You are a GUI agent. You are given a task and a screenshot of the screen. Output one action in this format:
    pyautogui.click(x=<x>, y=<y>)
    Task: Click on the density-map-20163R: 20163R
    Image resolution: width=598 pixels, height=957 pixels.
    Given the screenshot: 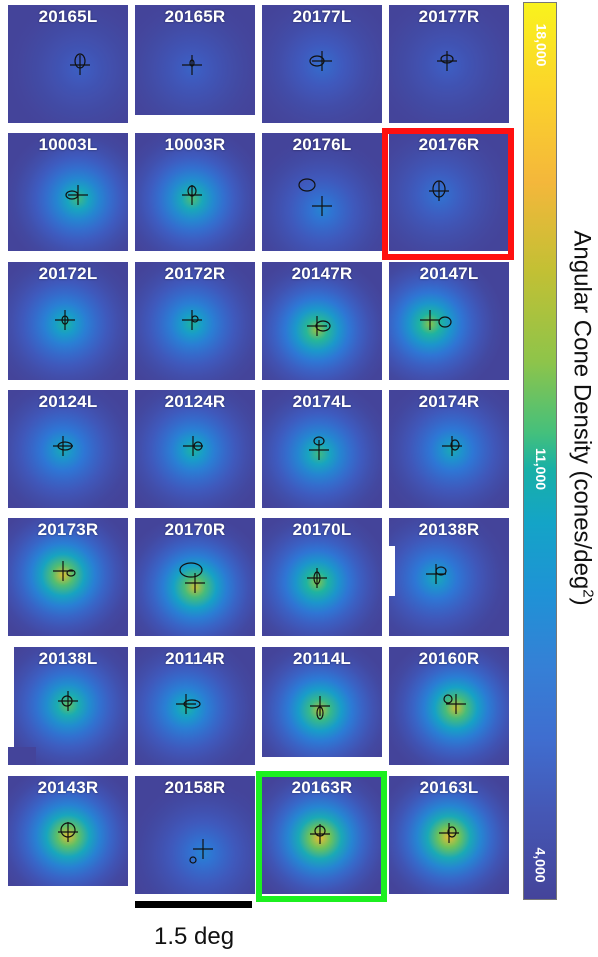 What is the action you would take?
    pyautogui.click(x=322, y=835)
    